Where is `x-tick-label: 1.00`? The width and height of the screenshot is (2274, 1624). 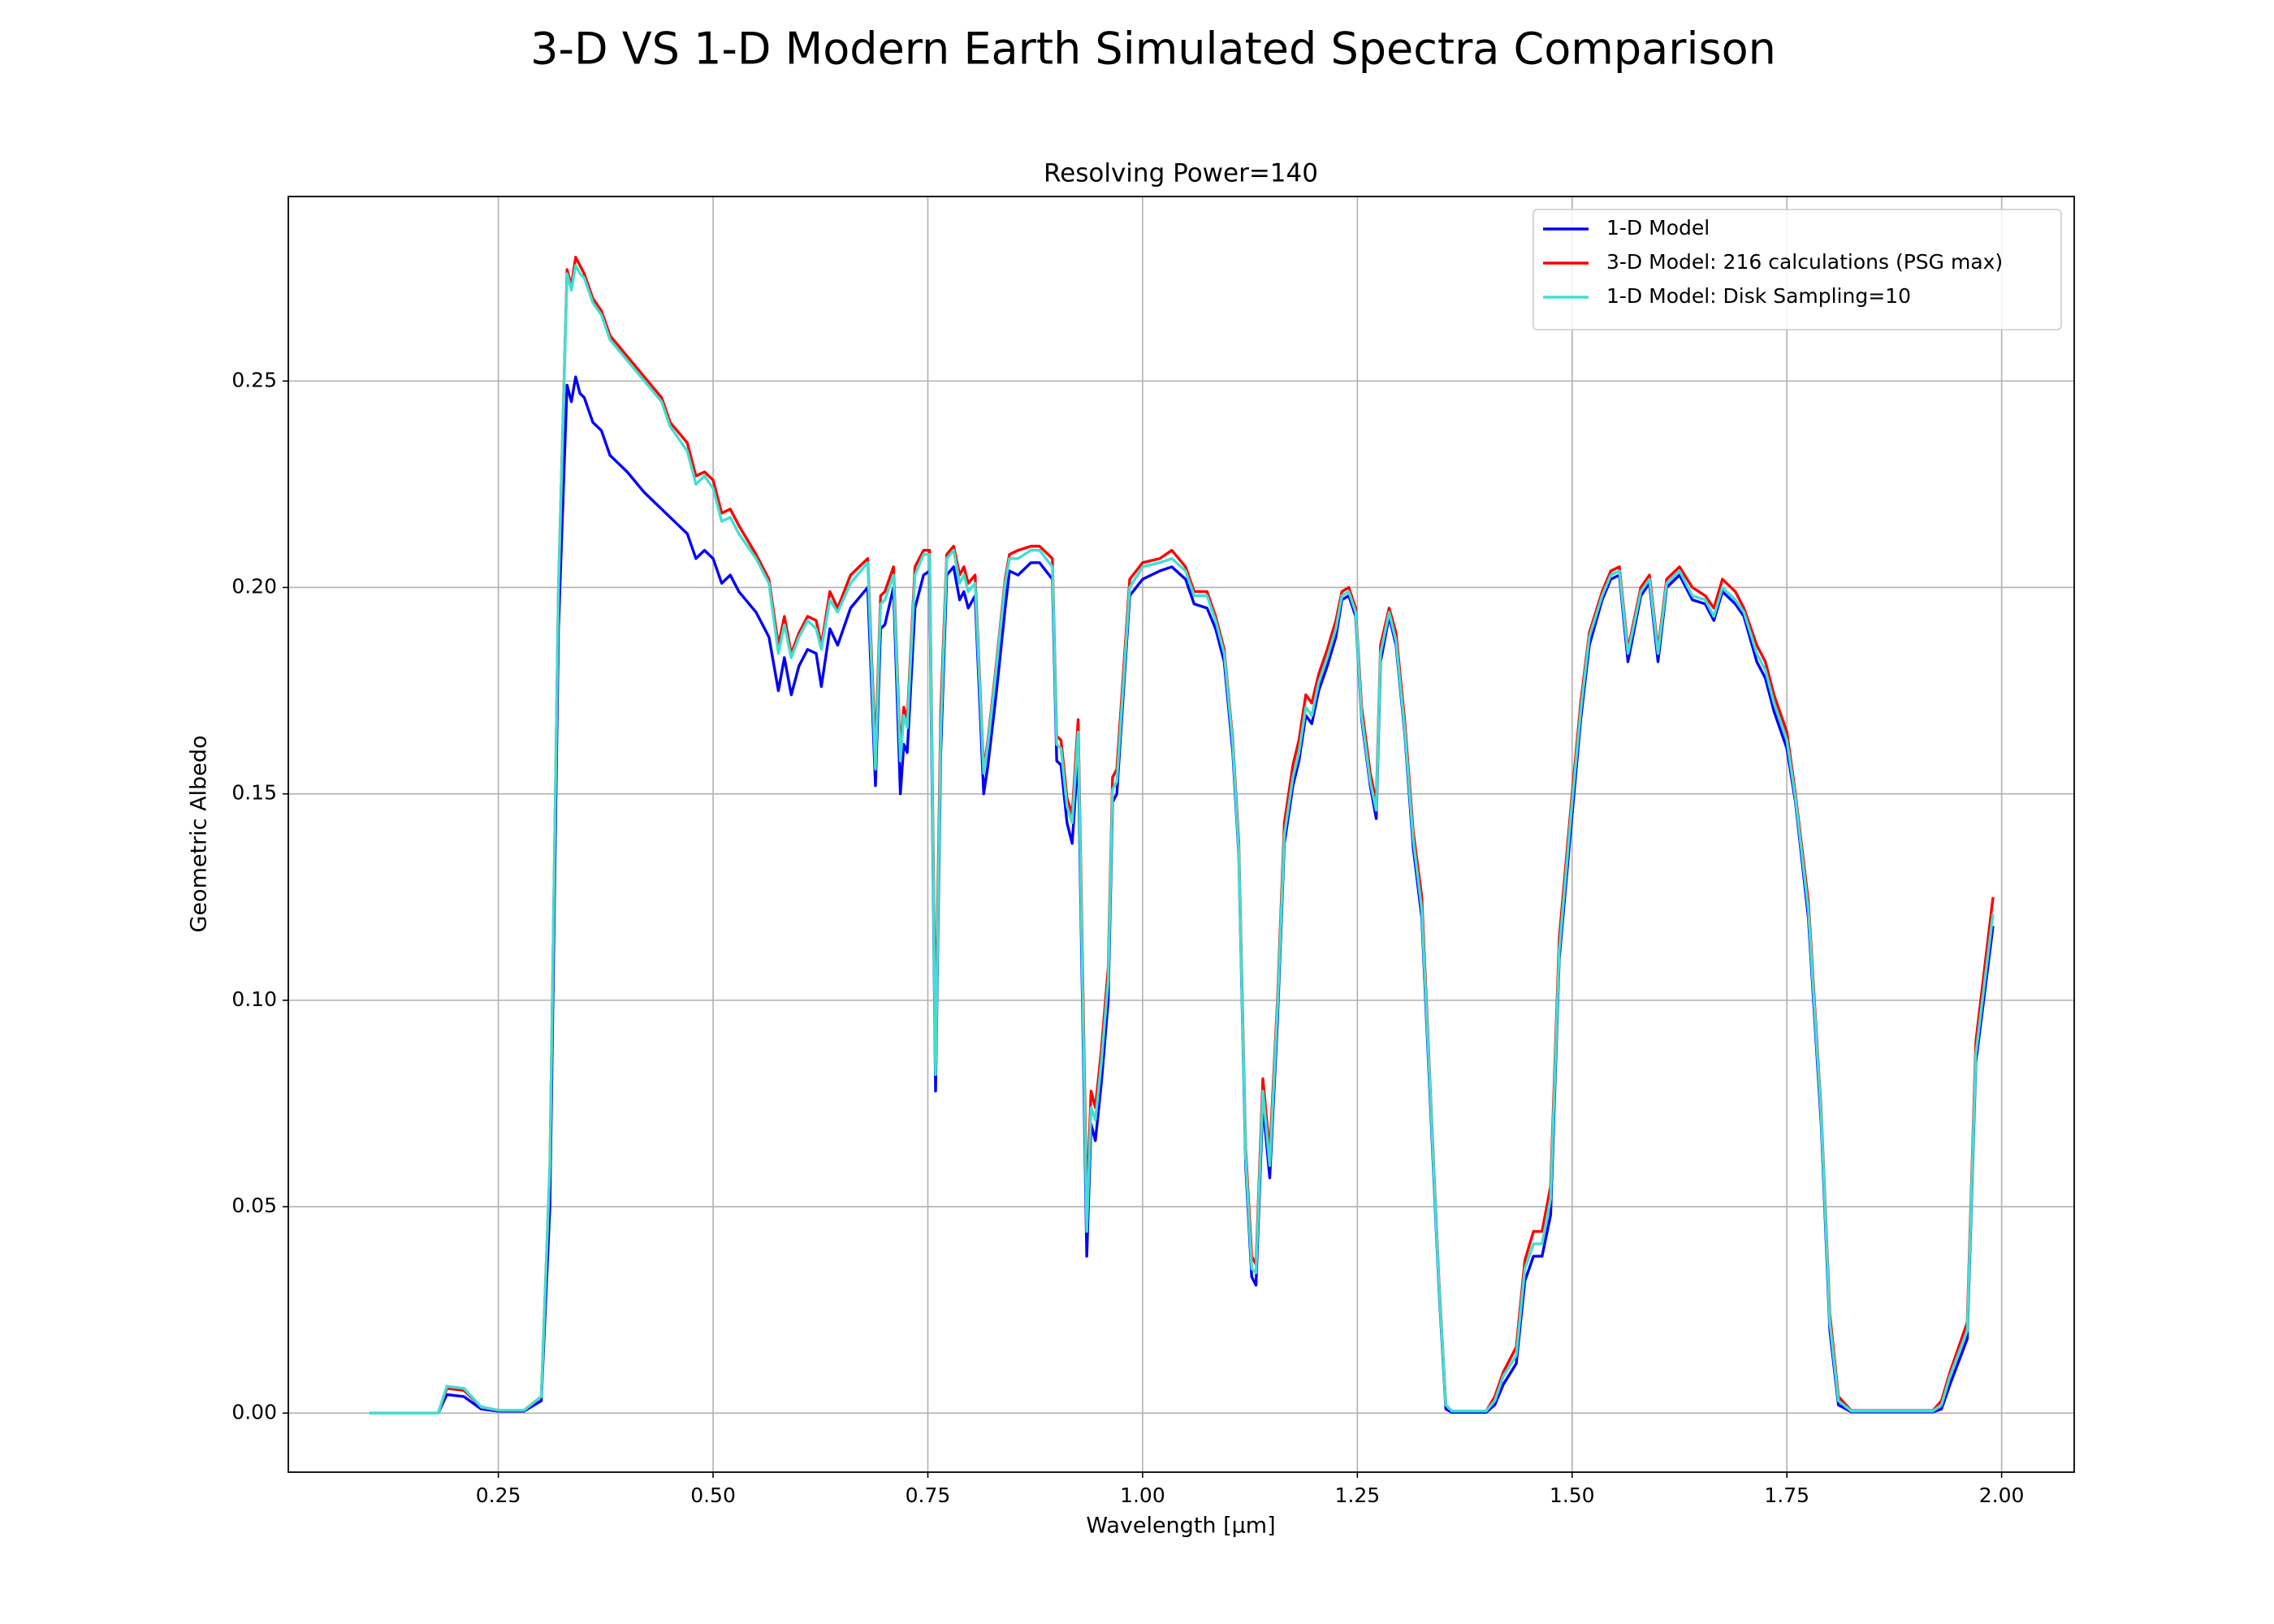 x-tick-label: 1.00 is located at coordinates (1142, 1496).